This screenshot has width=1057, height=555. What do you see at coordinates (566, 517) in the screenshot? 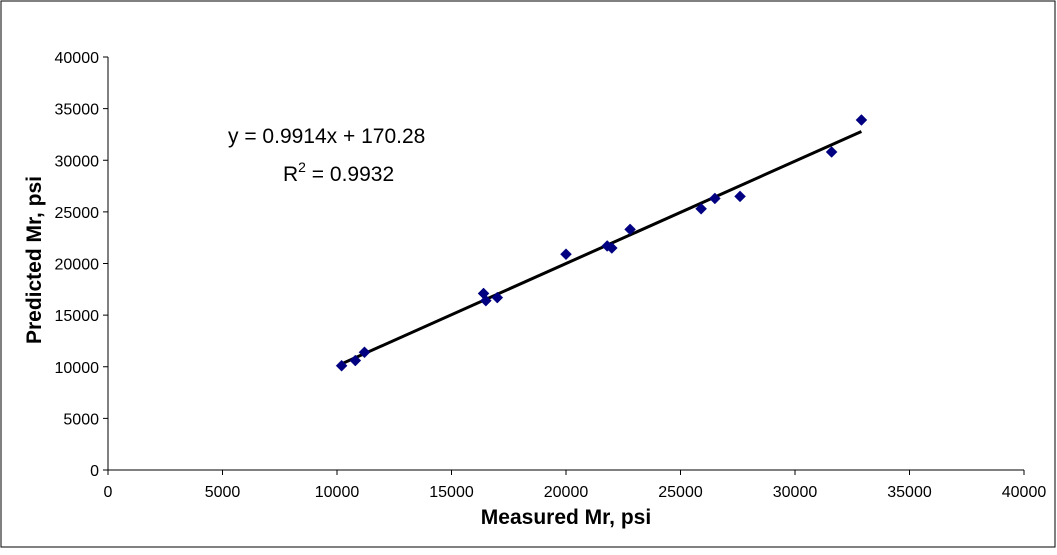
I see `x-axis-title: Measured Mr, psi` at bounding box center [566, 517].